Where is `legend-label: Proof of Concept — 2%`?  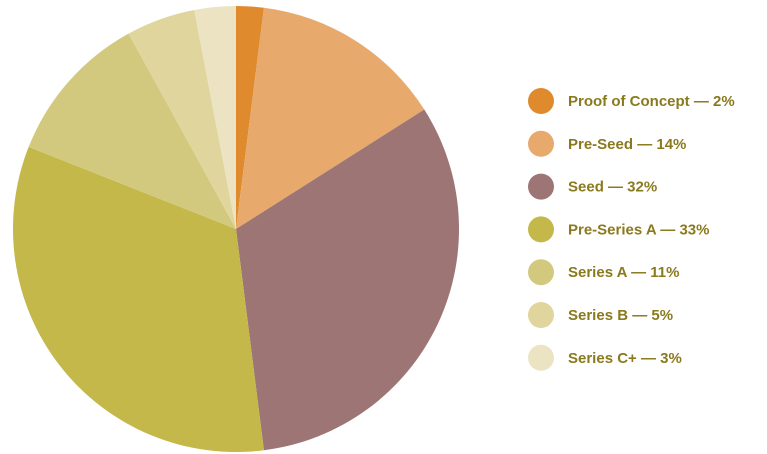 legend-label: Proof of Concept — 2% is located at coordinates (651, 101).